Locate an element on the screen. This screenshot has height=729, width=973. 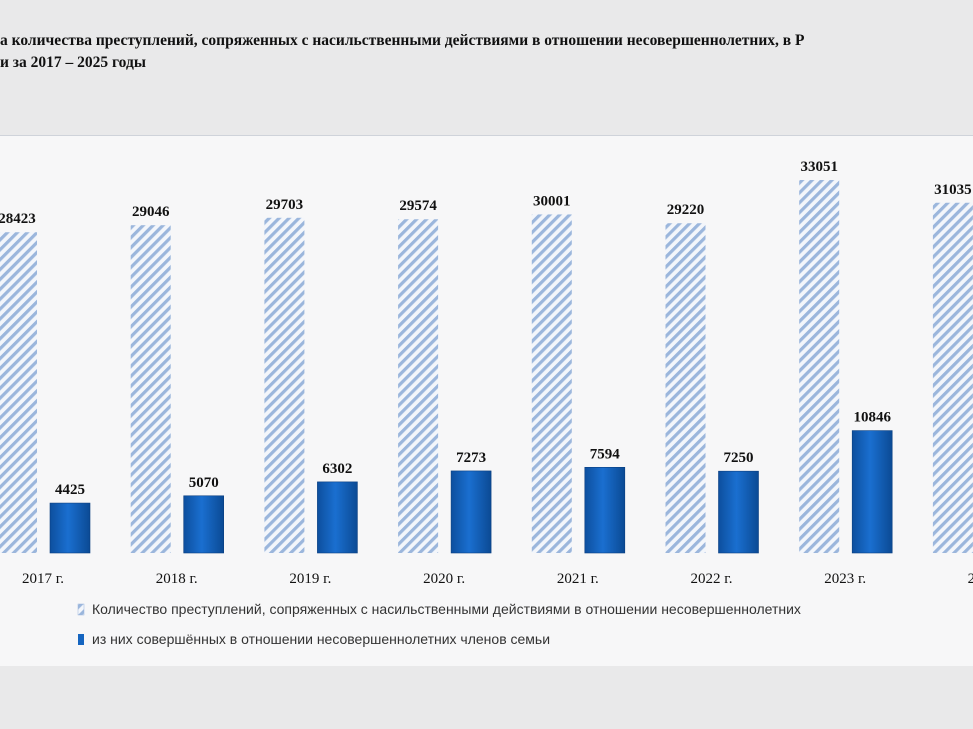
bar-family-label-1: 4425 is located at coordinates (70, 490).